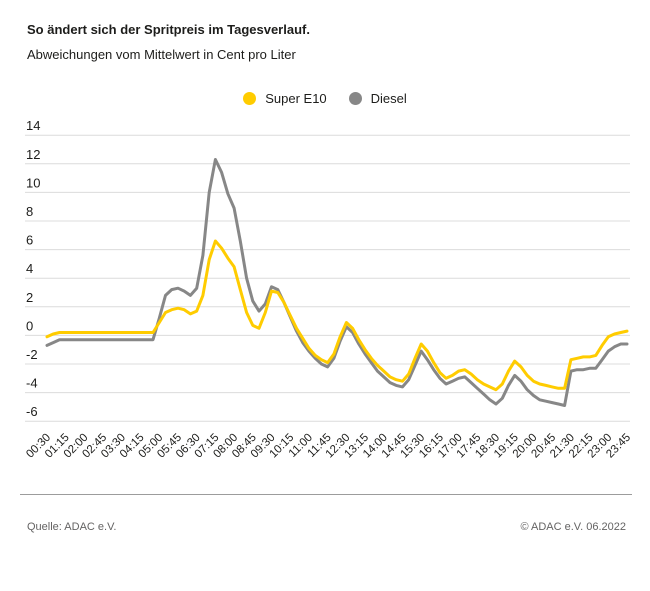 This screenshot has height=591, width=650. I want to click on legend-item-diesel: Diesel, so click(377, 98).